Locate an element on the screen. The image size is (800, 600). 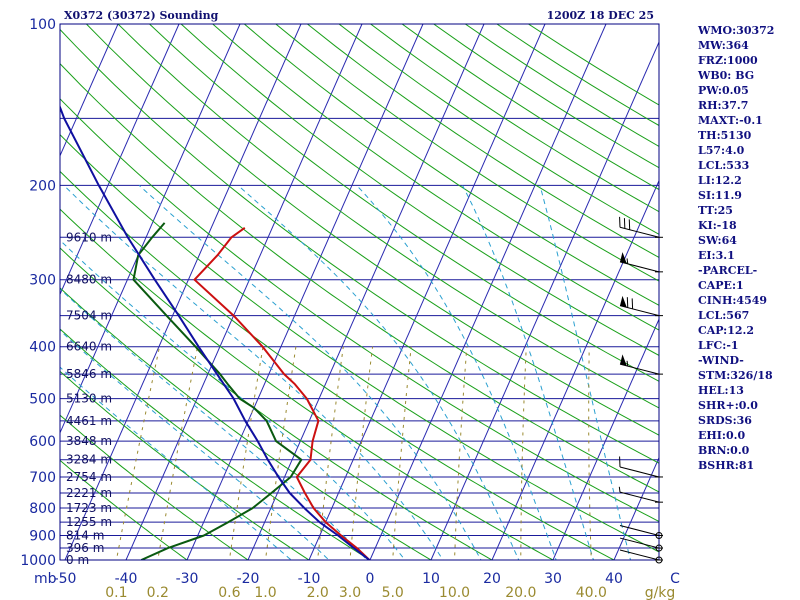
sounding-index: FRZ:1000 is located at coordinates (728, 60).